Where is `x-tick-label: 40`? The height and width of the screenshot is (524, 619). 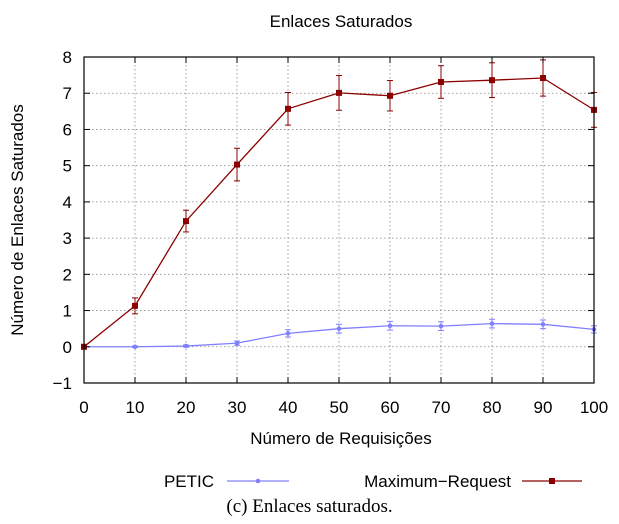
x-tick-label: 40 is located at coordinates (288, 407).